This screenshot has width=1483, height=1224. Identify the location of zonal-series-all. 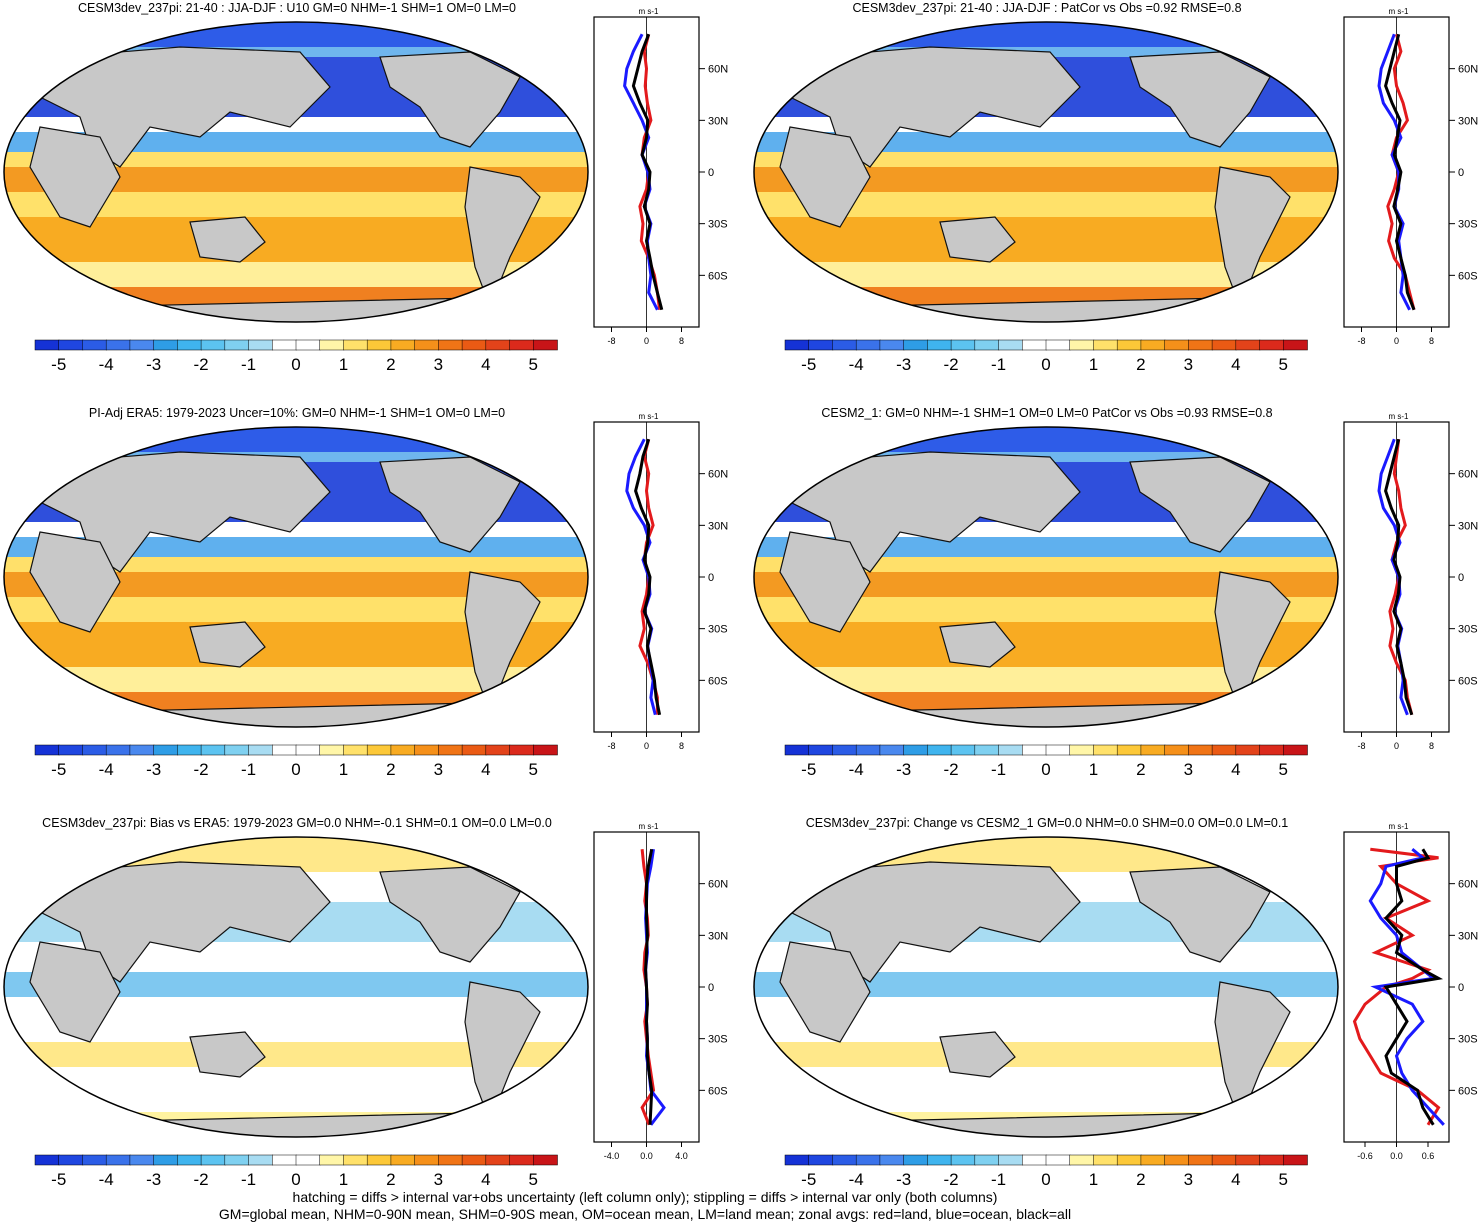
(647, 172).